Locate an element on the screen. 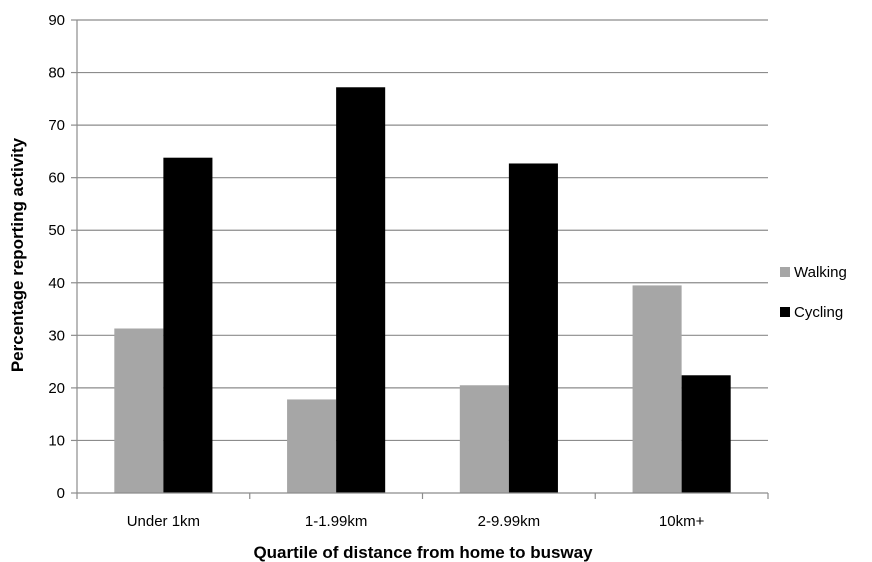 This screenshot has width=872, height=562. y-axis-title: Percentage reporting activity is located at coordinates (17, 254).